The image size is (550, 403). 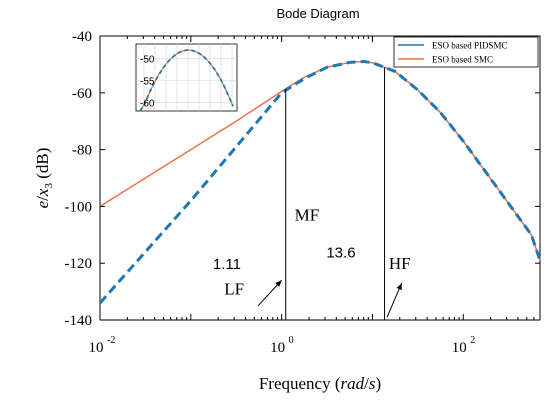 I want to click on inset-y-ticks: -50 -55 -60, so click(x=147, y=82).